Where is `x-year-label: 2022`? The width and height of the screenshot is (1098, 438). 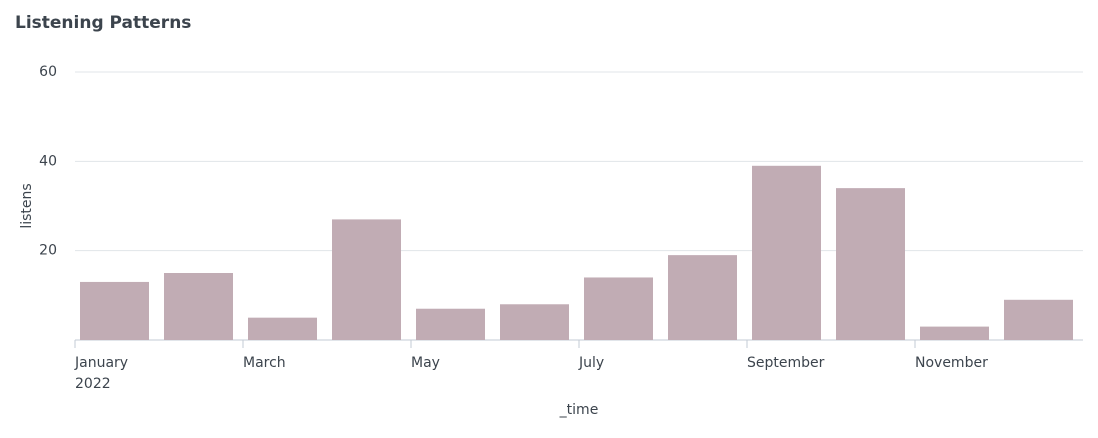 x-year-label: 2022 is located at coordinates (93, 384).